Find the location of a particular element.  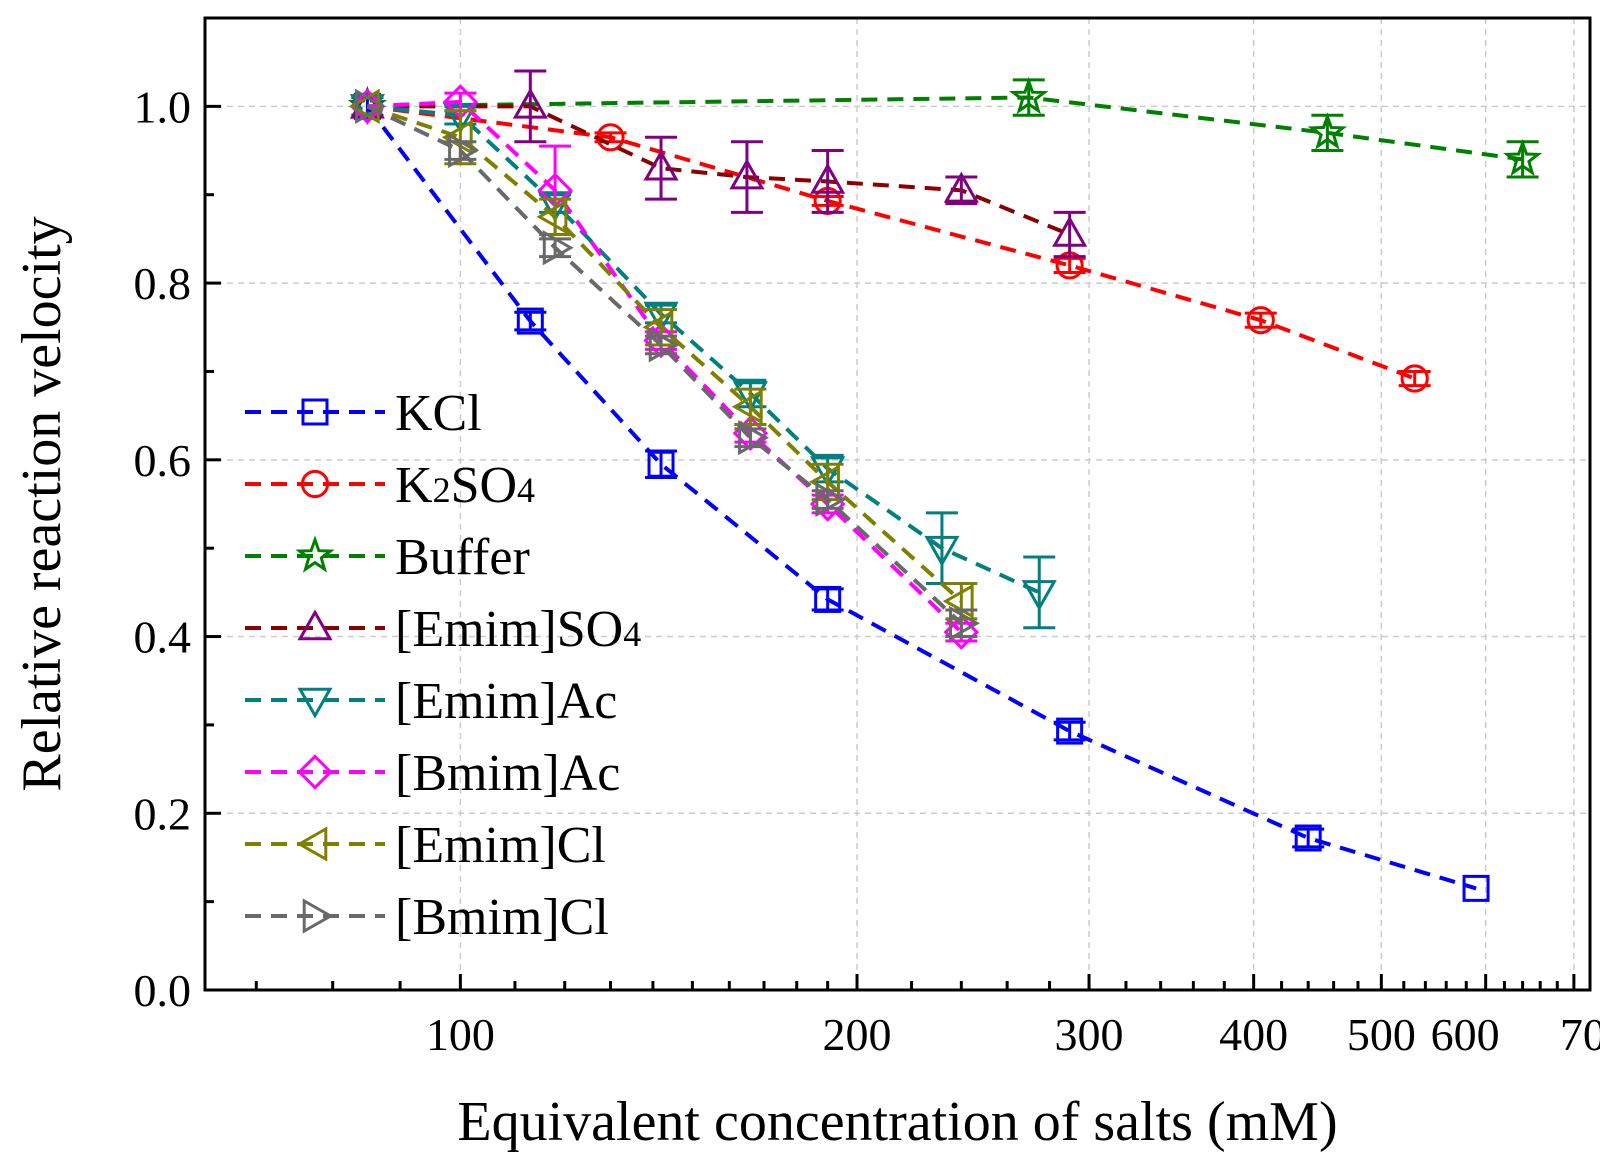

legend-text: KCl is located at coordinates (438, 413).